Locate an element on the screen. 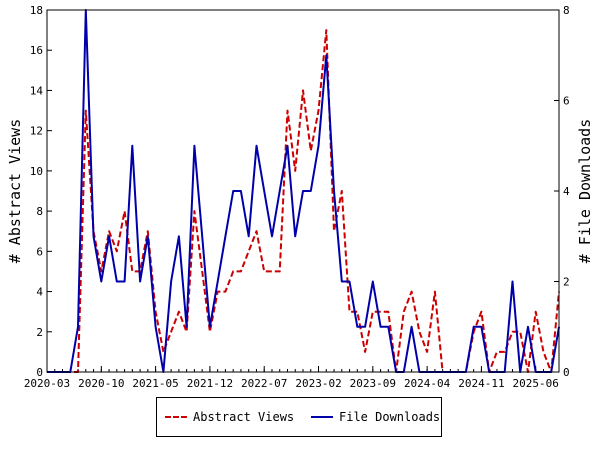 Image resolution: width=600 pixels, height=450 pixels. legend-label-abstract-views: Abstract Views is located at coordinates (244, 417).